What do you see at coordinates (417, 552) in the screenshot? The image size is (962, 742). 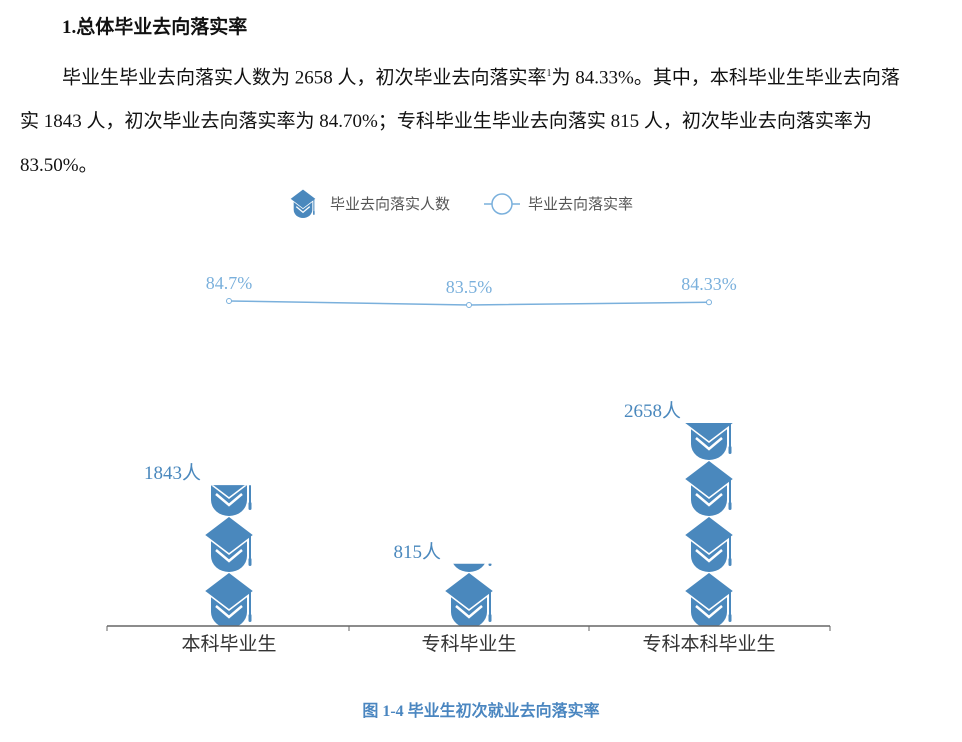 I see `bar-data-label: 815人` at bounding box center [417, 552].